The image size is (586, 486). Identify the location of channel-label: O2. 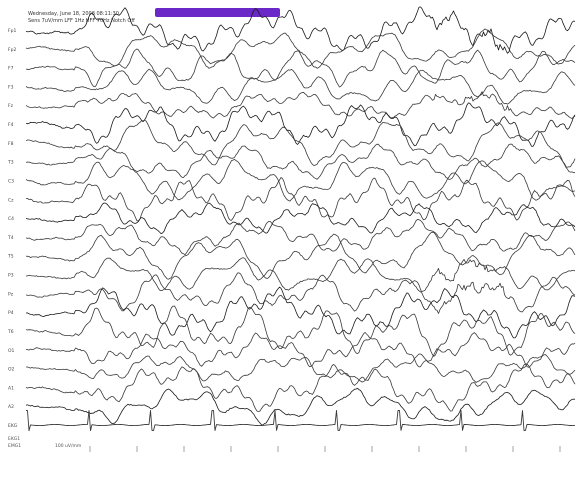
(11, 370).